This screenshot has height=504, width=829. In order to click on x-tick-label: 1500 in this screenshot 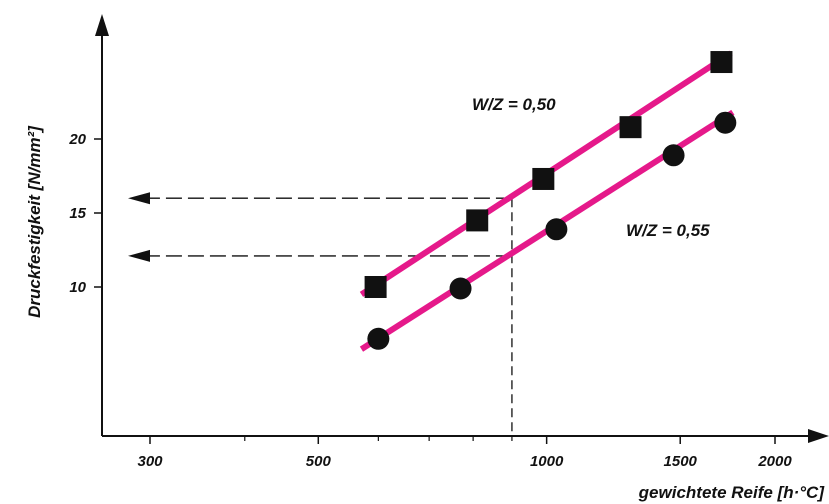, I will do `click(681, 461)`.